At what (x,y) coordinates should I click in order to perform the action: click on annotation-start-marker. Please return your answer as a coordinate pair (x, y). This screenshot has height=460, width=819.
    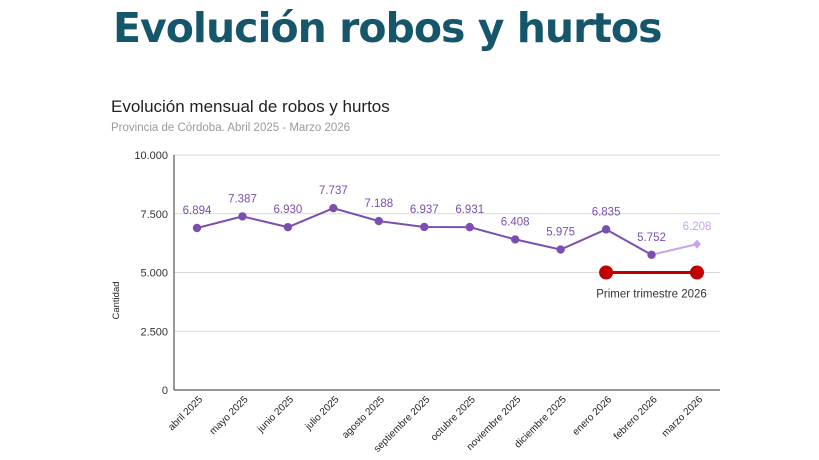
    Looking at the image, I should click on (606, 272).